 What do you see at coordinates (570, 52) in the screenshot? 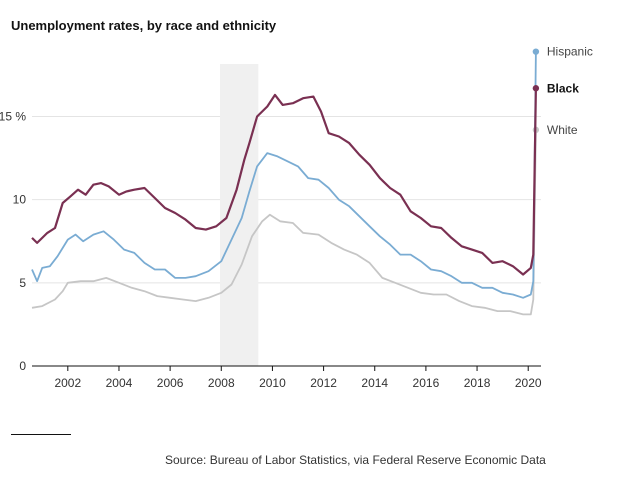
I see `series-label-hispanic: Hispanic` at bounding box center [570, 52].